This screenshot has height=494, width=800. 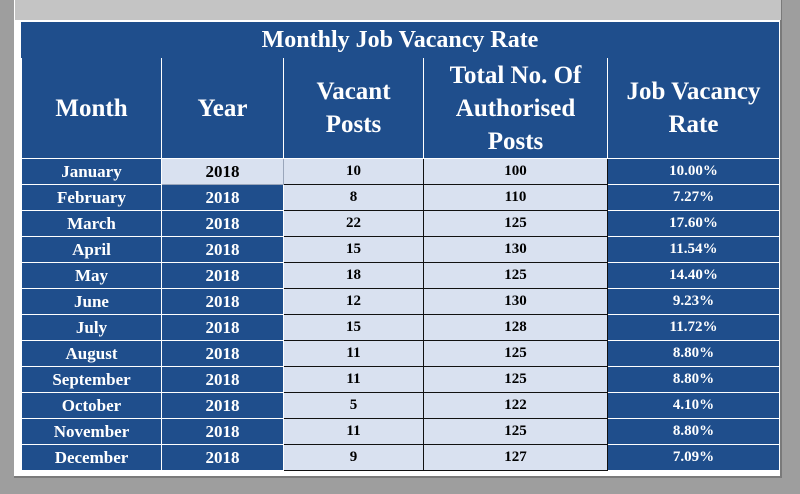 I want to click on table-row: September 2018 11 125 8.80%, so click(x=400, y=379).